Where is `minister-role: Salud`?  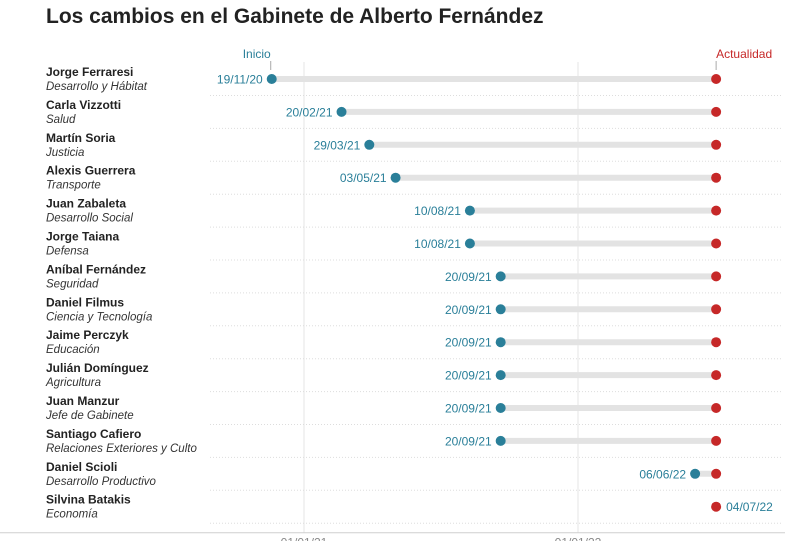
minister-role: Salud is located at coordinates (61, 120).